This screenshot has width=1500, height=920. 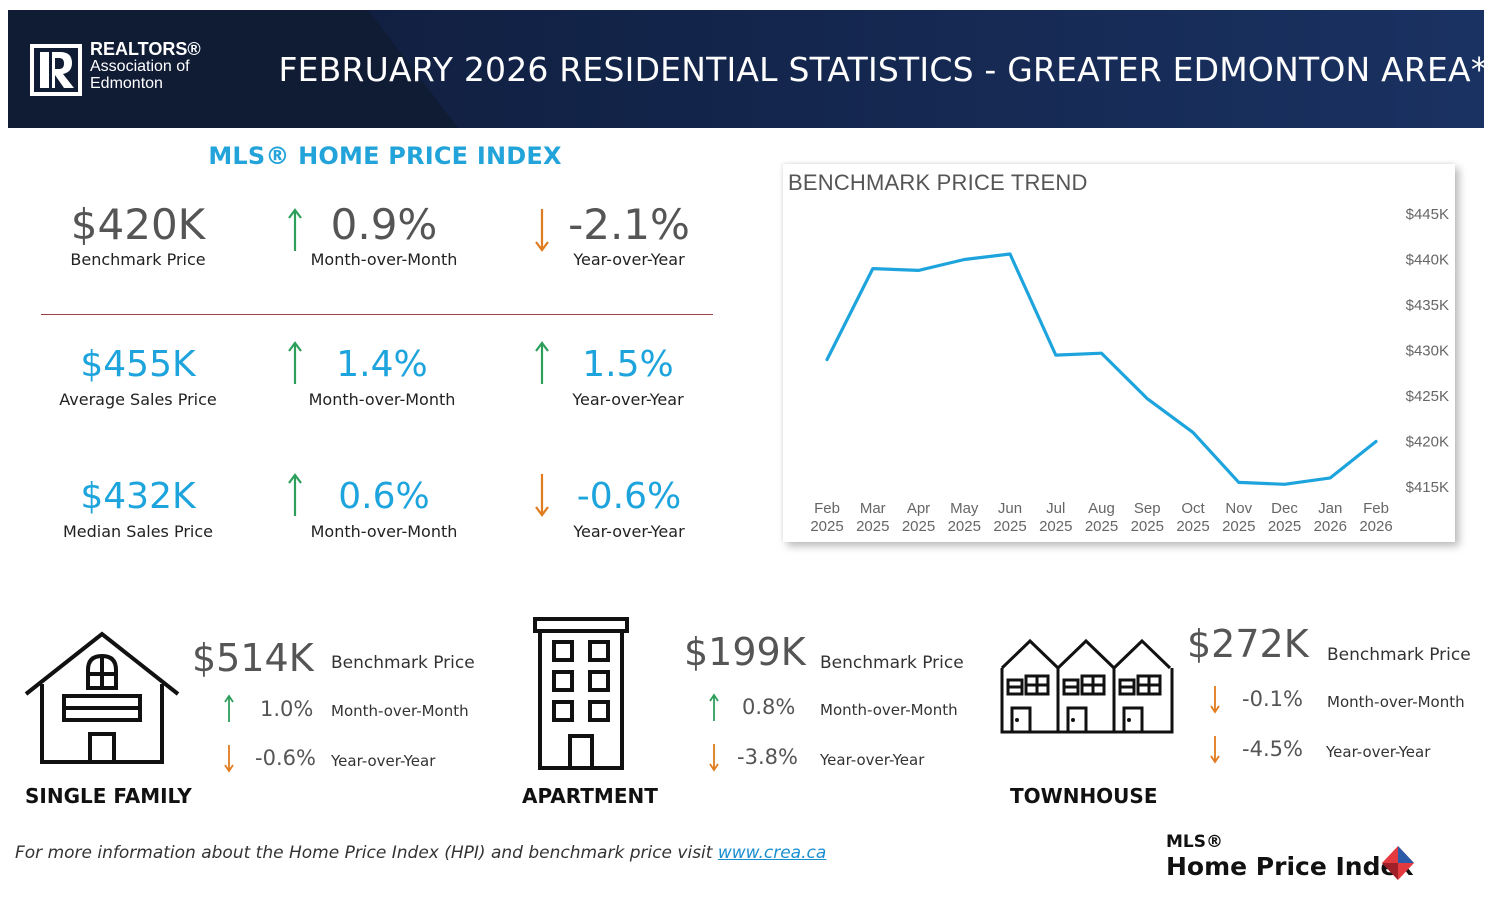 I want to click on y-tick-label: $430K, so click(x=1427, y=351).